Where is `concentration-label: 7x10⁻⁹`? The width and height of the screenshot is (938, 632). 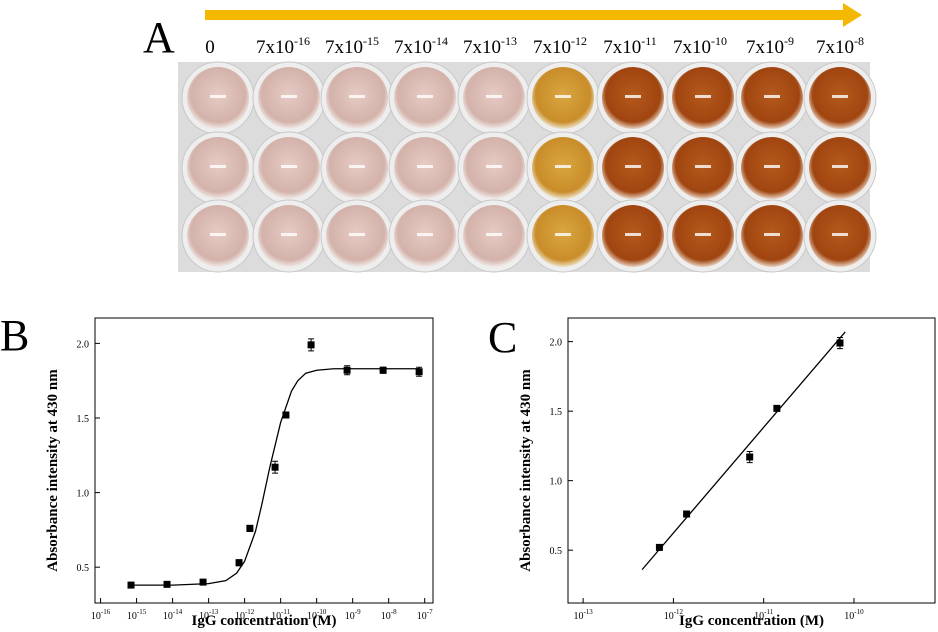
concentration-label: 7x10⁻⁹ is located at coordinates (770, 46).